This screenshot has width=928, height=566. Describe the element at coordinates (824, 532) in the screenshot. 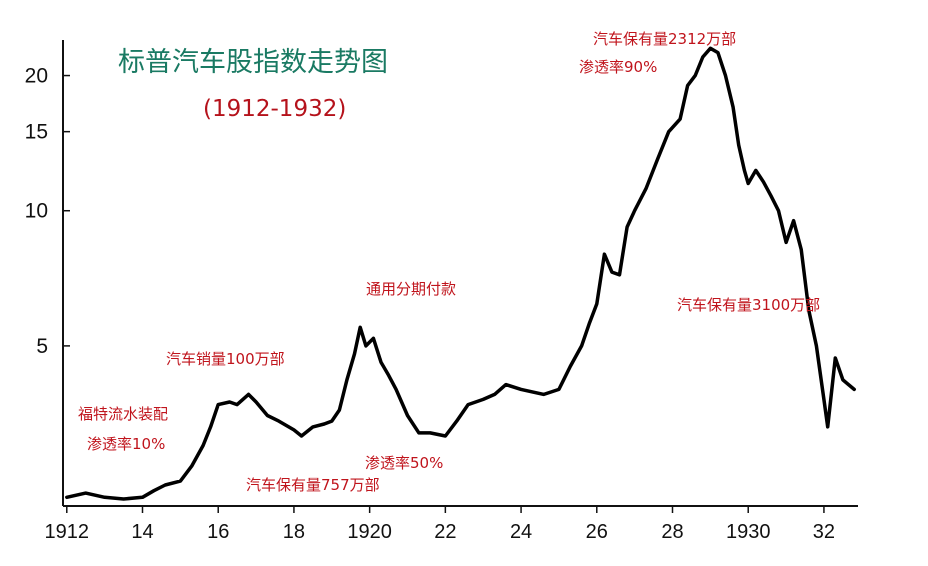

I see `x-tick-label: 32` at that location.